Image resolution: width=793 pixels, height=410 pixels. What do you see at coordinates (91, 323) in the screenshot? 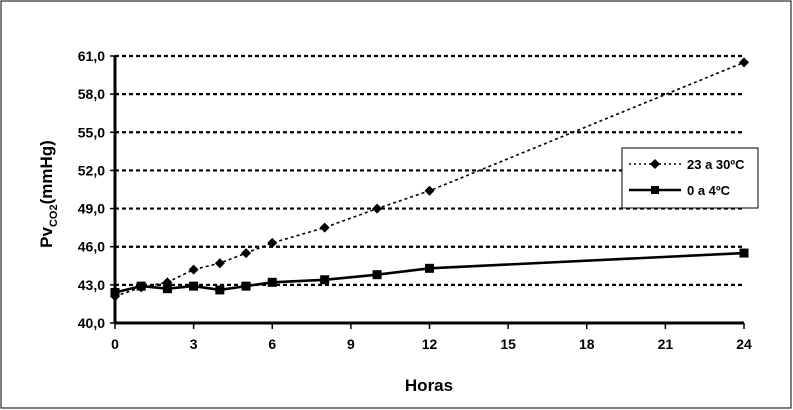
I see `y-tick-label: 40,0` at bounding box center [91, 323].